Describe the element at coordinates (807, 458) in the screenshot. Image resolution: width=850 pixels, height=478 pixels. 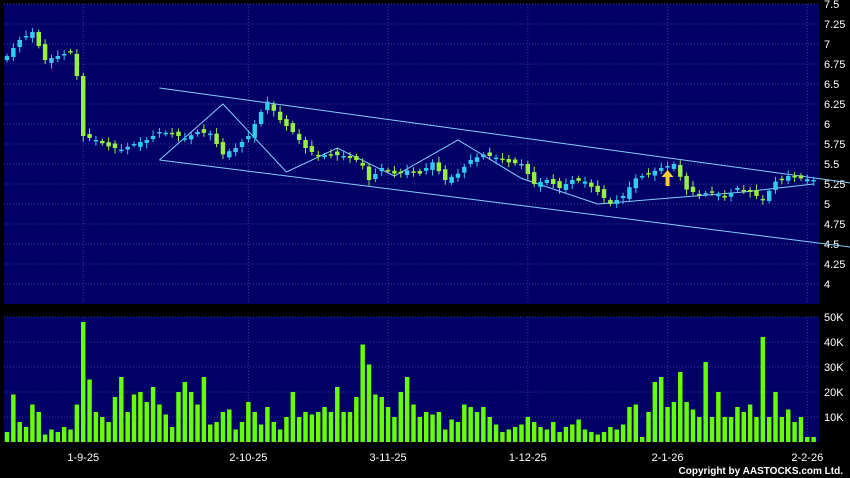
I see `date-tick-label: 2-2-26` at that location.